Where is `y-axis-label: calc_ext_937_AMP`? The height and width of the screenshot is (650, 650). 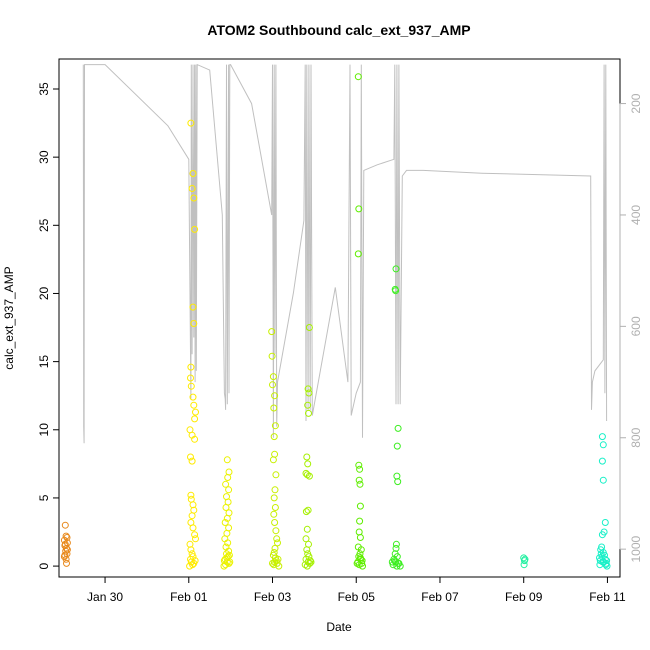 y-axis-label: calc_ext_937_AMP is located at coordinates (9, 317).